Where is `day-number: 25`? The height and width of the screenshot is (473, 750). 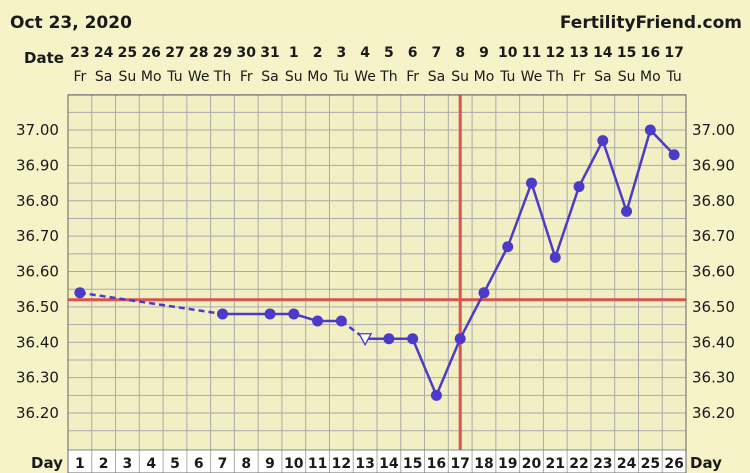
day-number: 25 is located at coordinates (650, 464).